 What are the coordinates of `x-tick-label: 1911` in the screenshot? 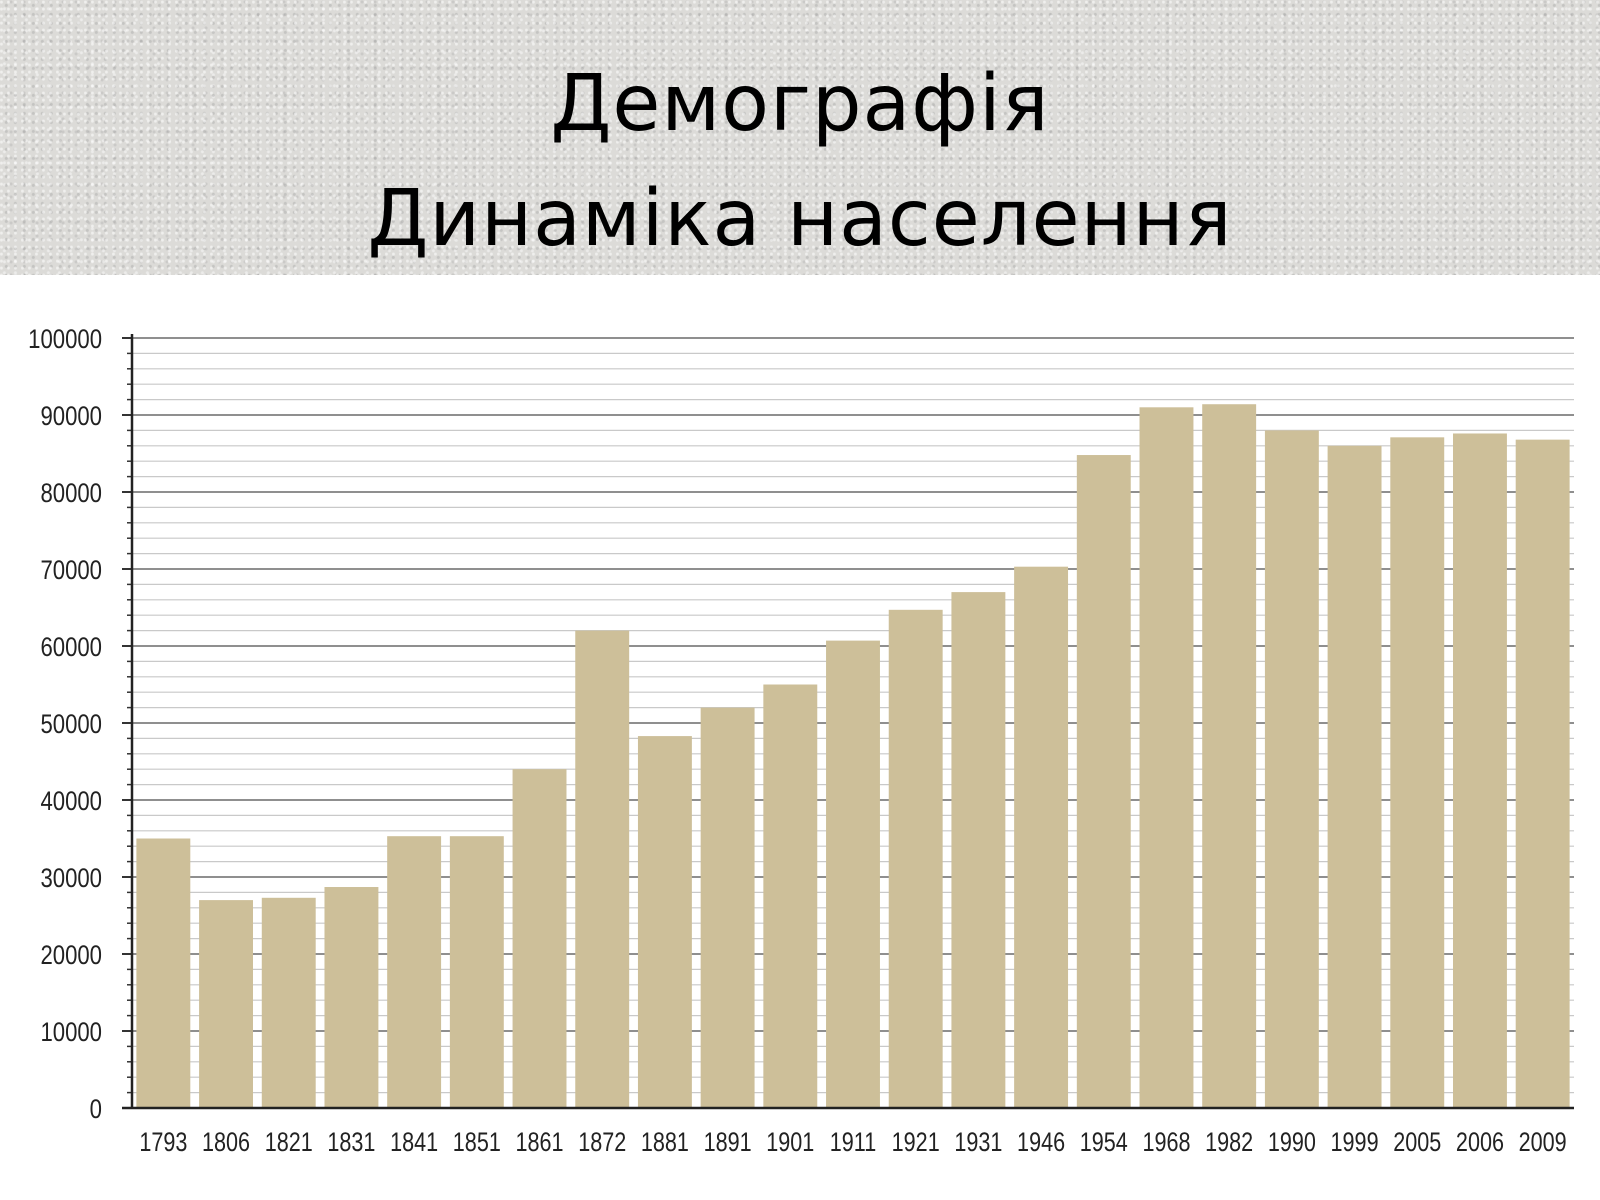 It's located at (853, 1143).